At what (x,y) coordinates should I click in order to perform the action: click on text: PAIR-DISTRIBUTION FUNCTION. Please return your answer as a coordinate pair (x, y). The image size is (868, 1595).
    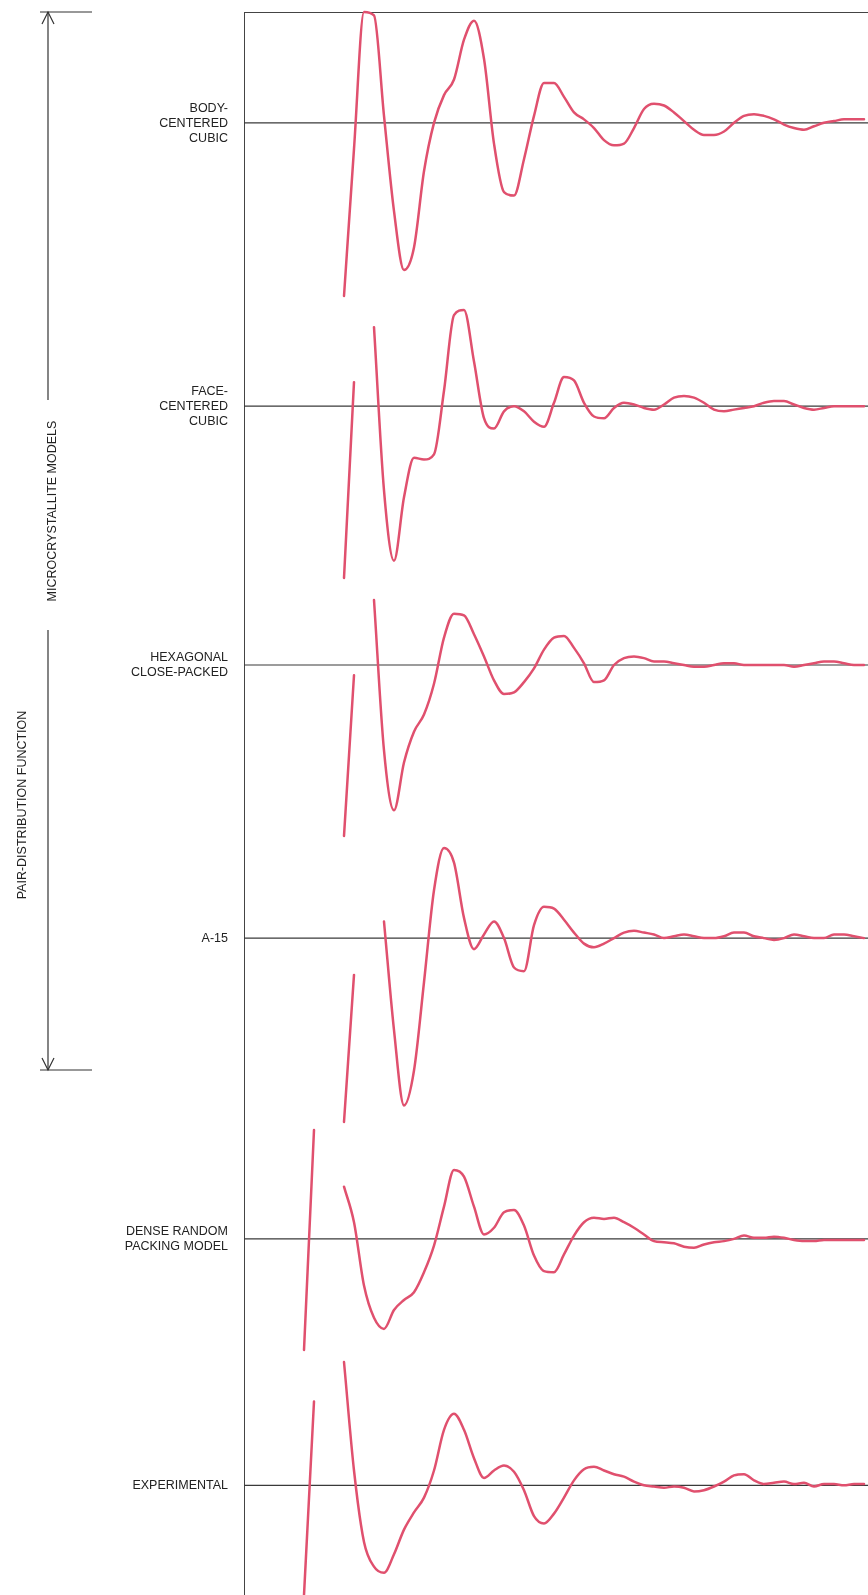
    Looking at the image, I should click on (22, 805).